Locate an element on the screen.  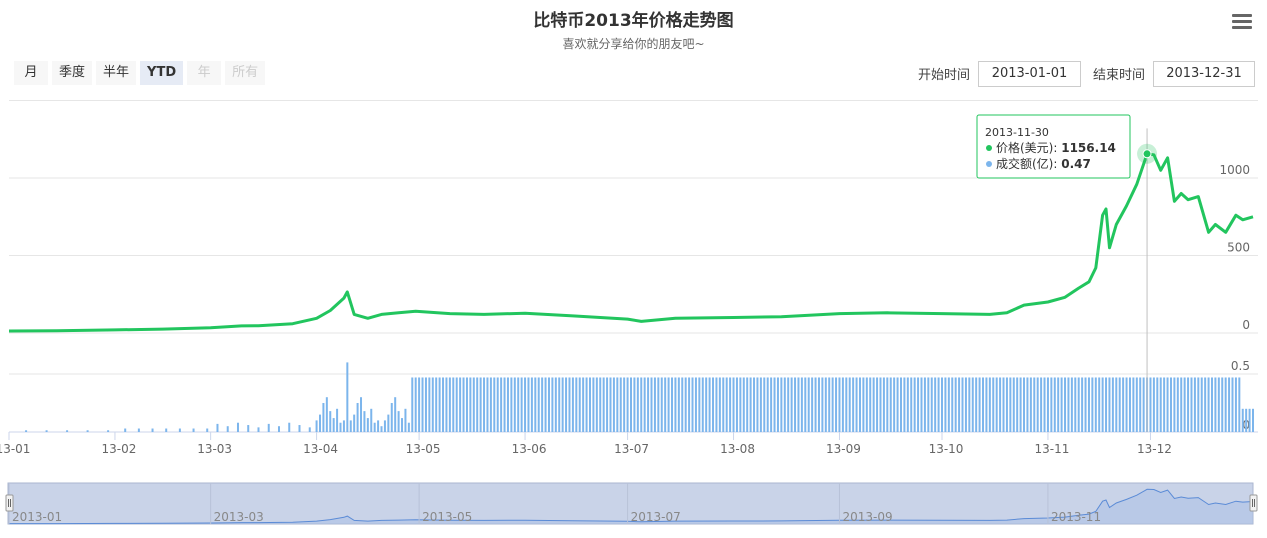
range-button-quarter: 季度 is located at coordinates (72, 73).